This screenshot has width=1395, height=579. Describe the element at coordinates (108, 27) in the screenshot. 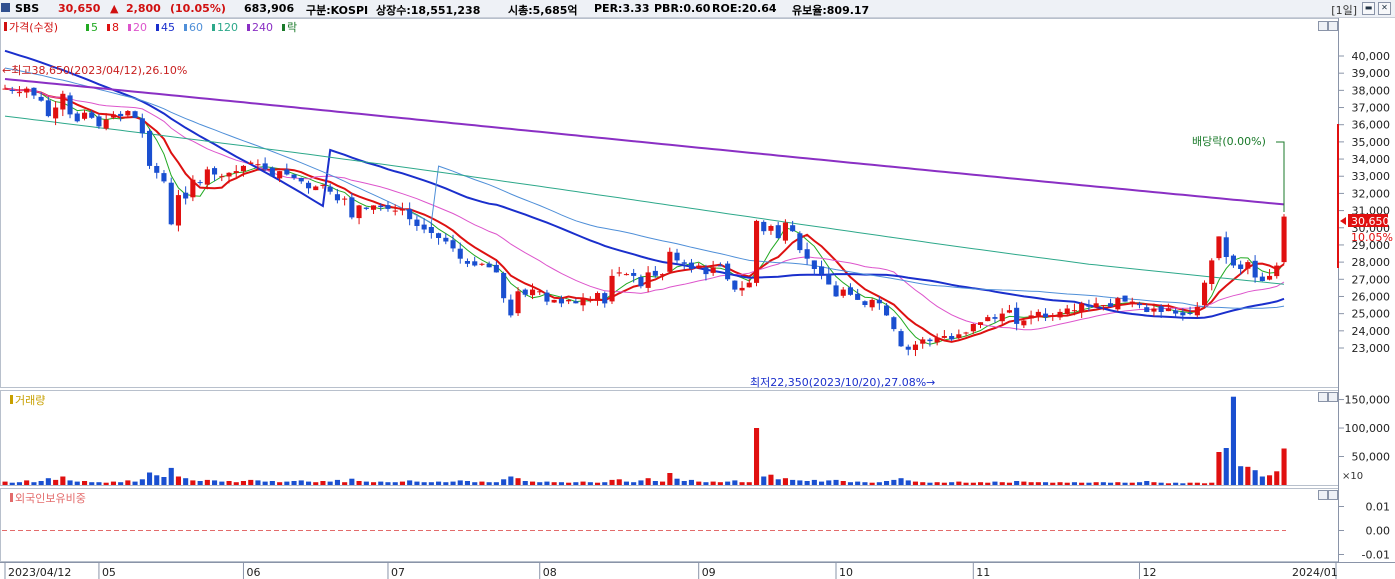

I see `ma-8-legend-swatch` at that location.